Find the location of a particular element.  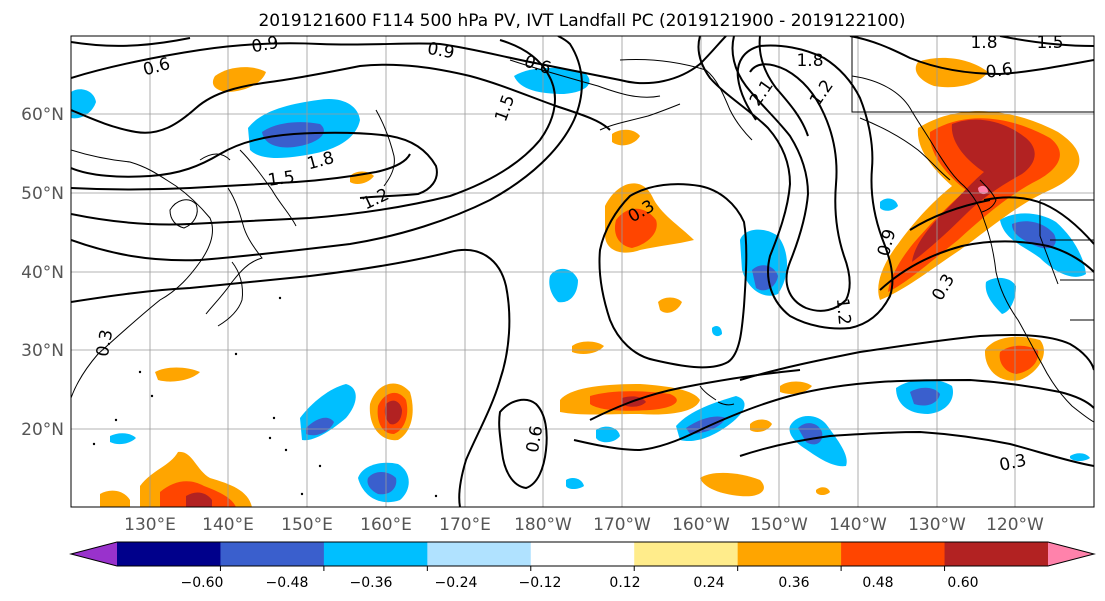

lon-label: 170°W is located at coordinates (622, 525).